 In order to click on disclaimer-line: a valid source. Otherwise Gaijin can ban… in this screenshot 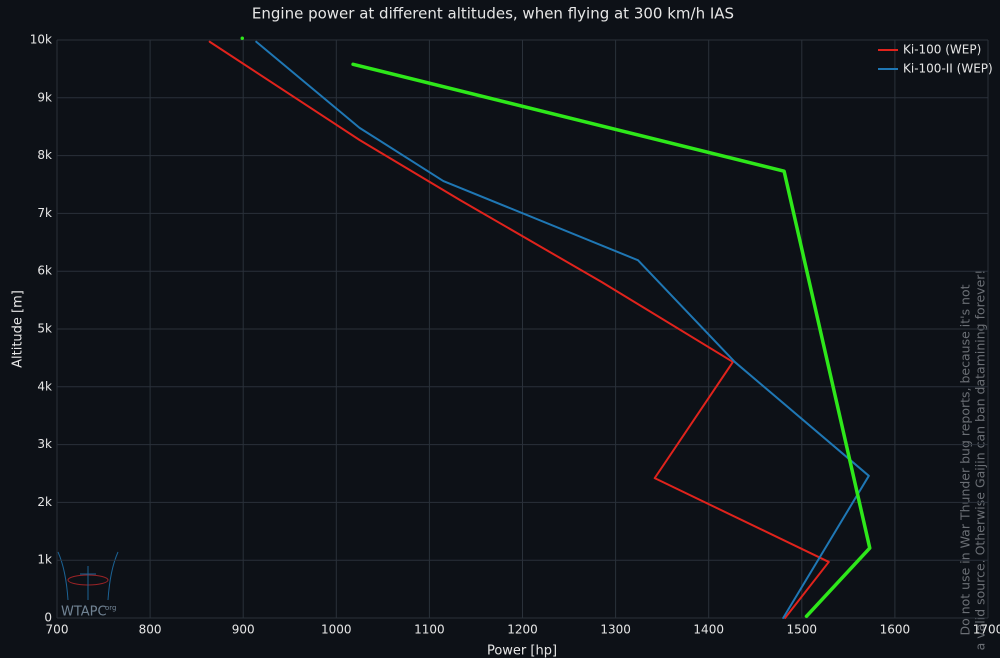, I will do `click(980, 460)`.